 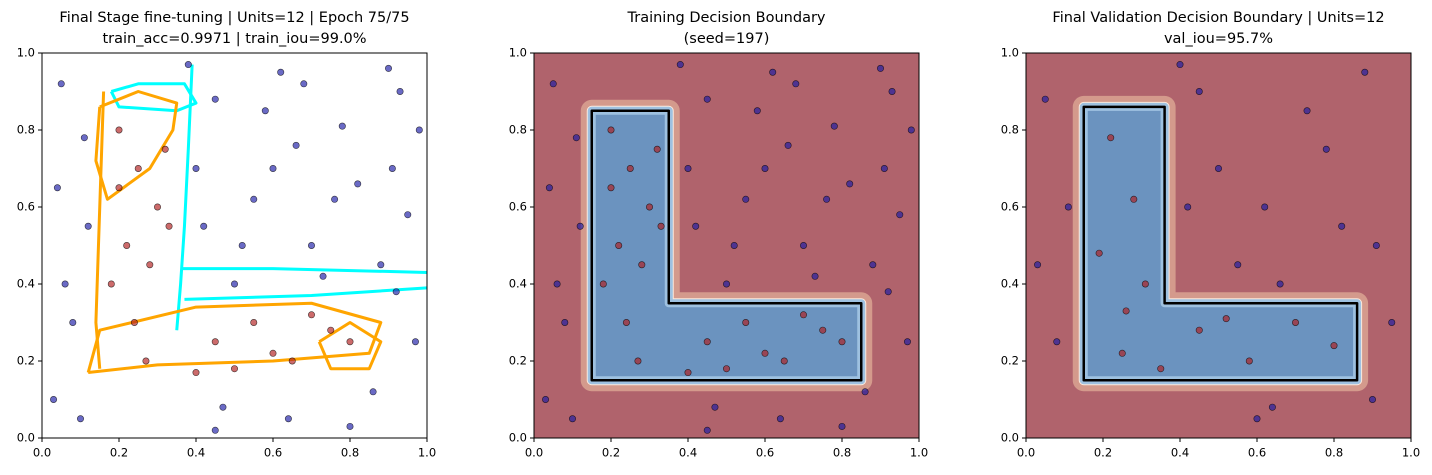 What do you see at coordinates (1411, 453) in the screenshot?
I see `x-tick-label: 1.0` at bounding box center [1411, 453].